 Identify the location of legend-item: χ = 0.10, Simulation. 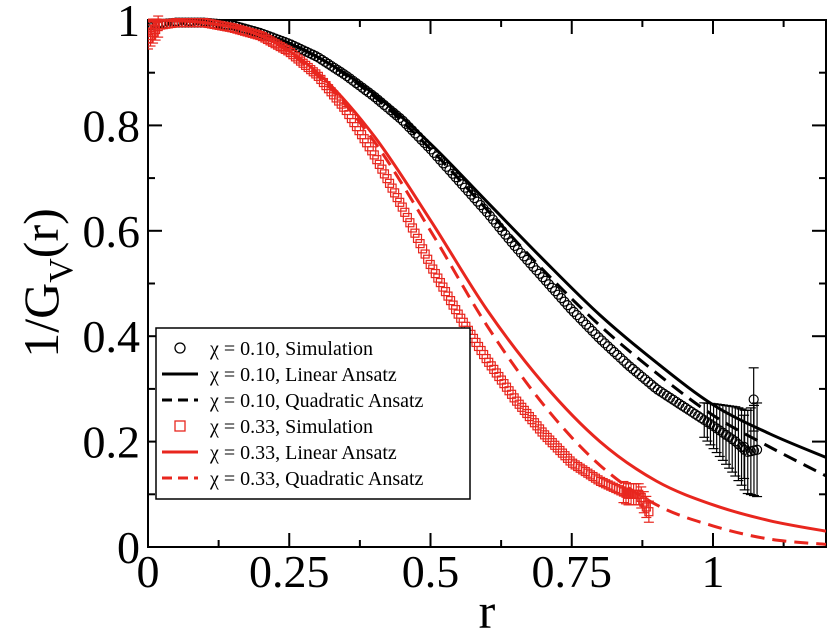
(273, 349).